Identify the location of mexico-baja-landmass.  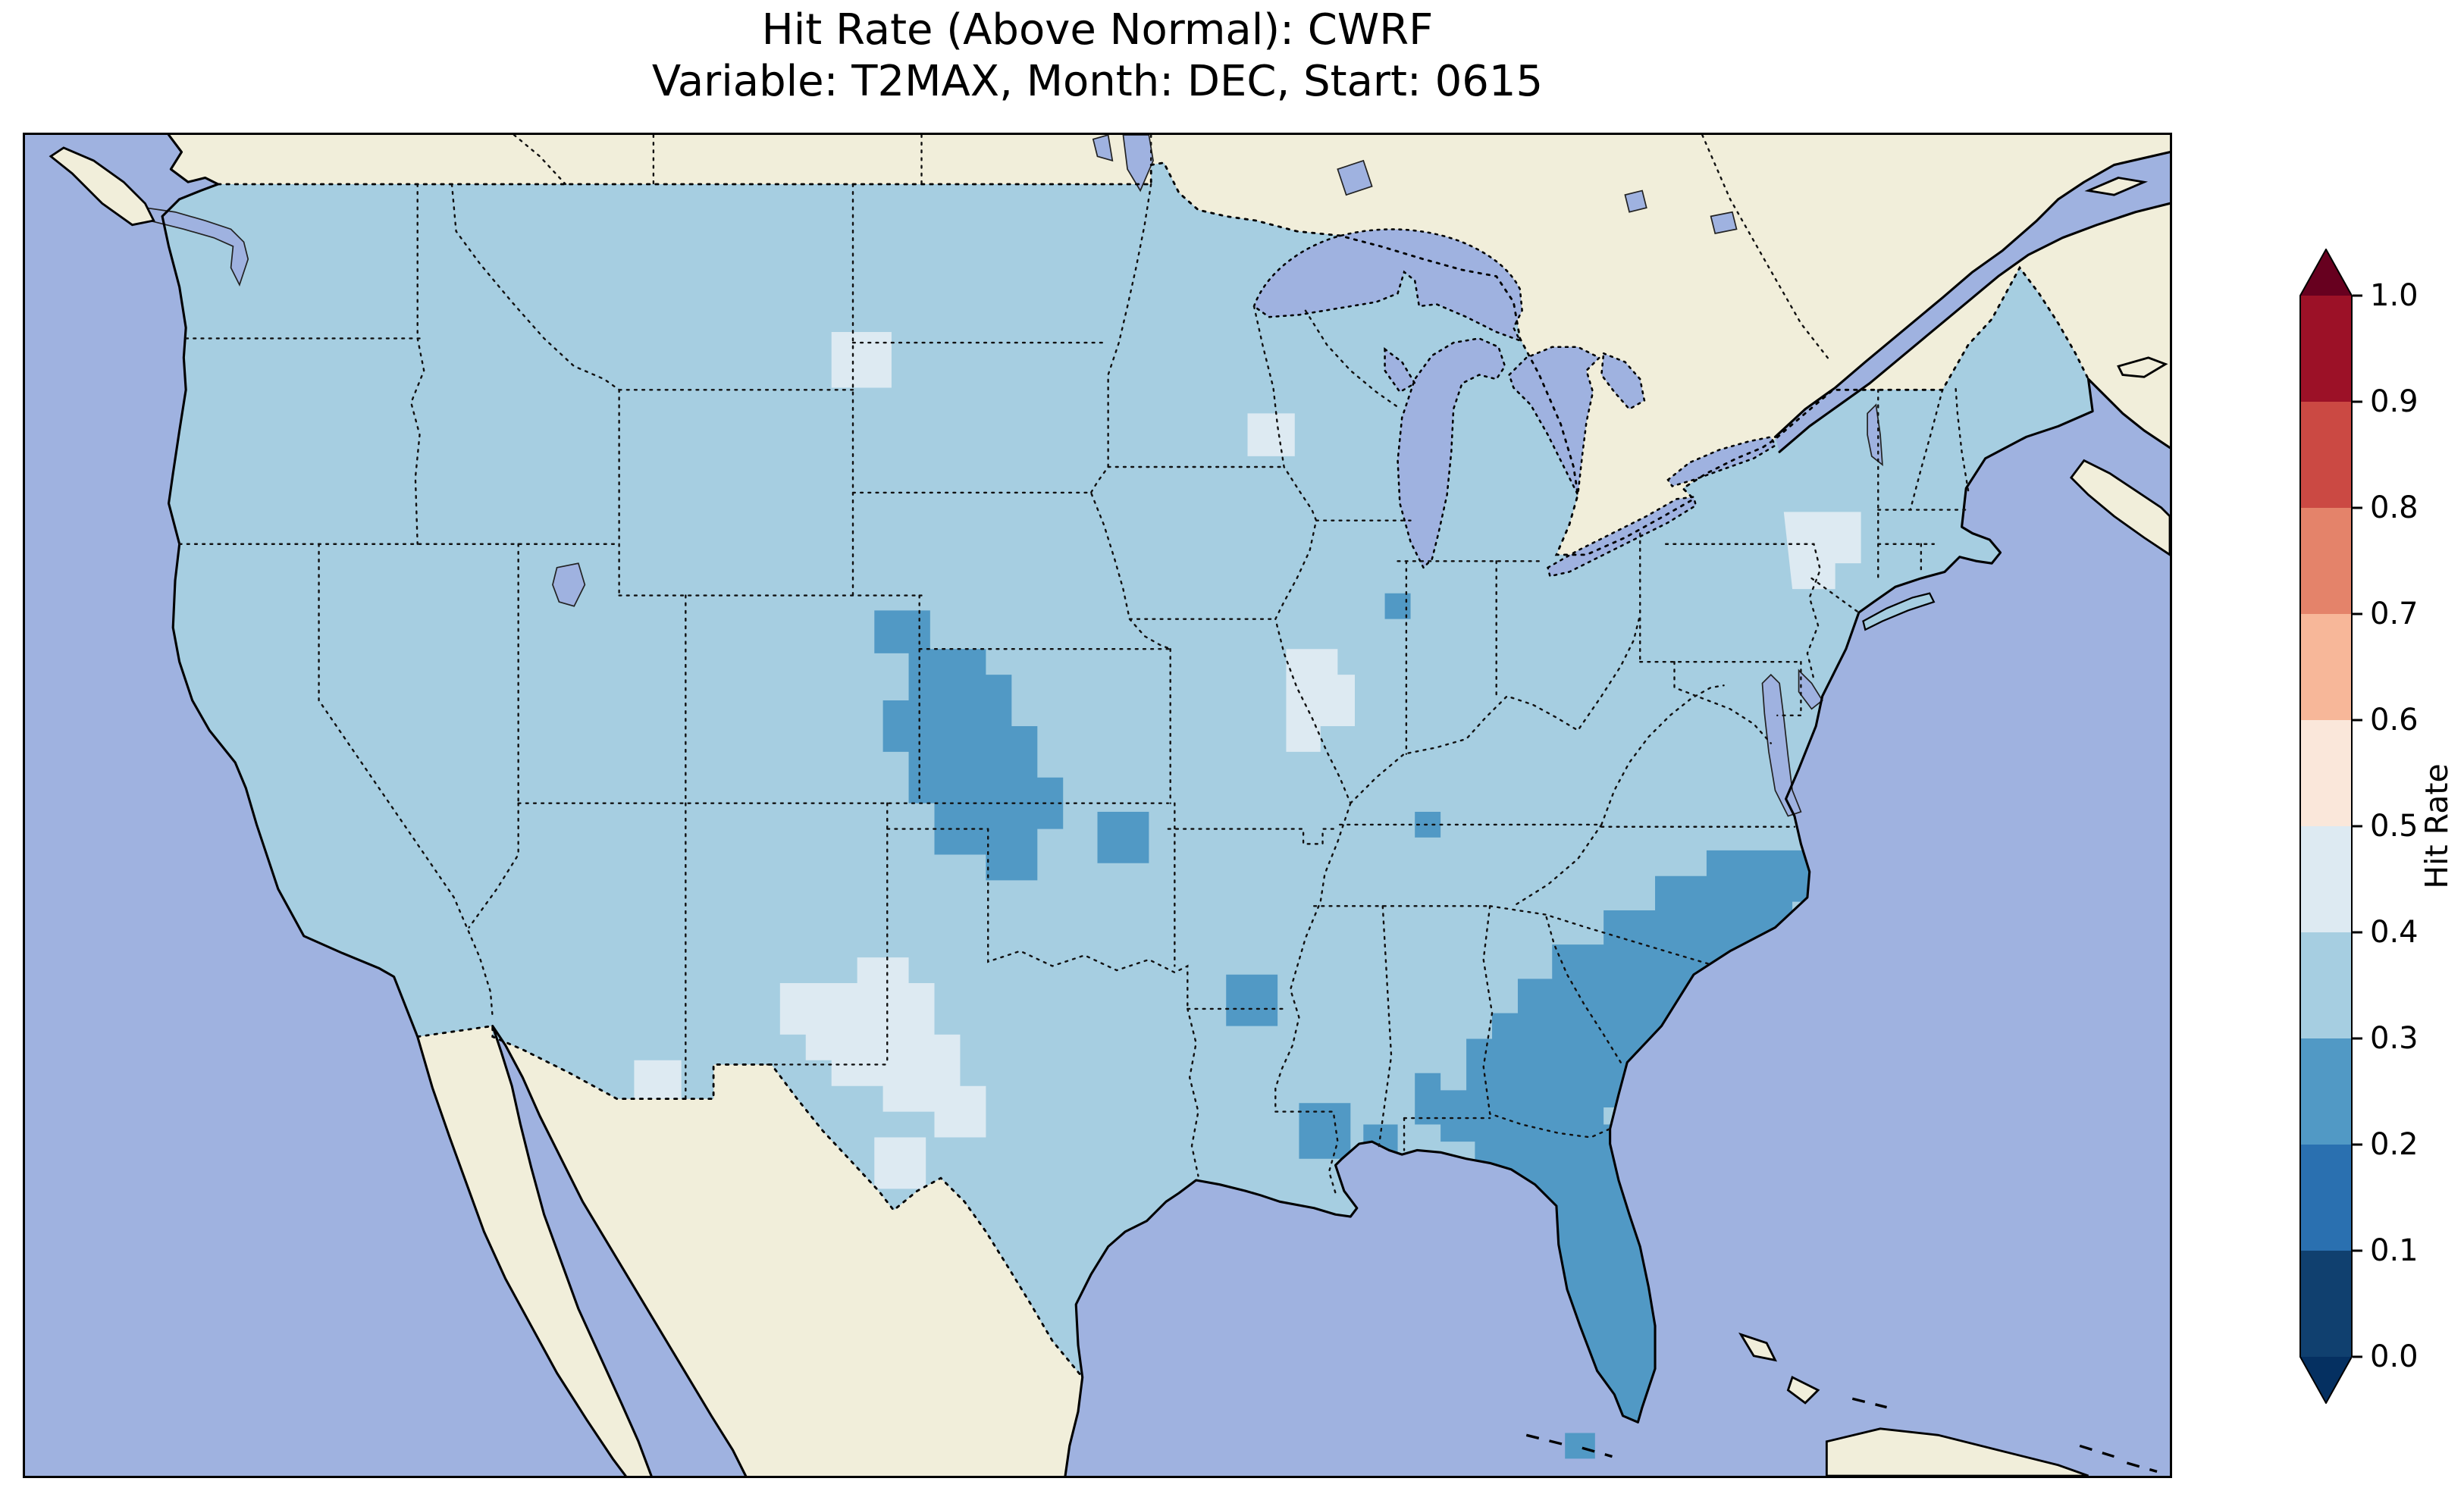
(534, 1251).